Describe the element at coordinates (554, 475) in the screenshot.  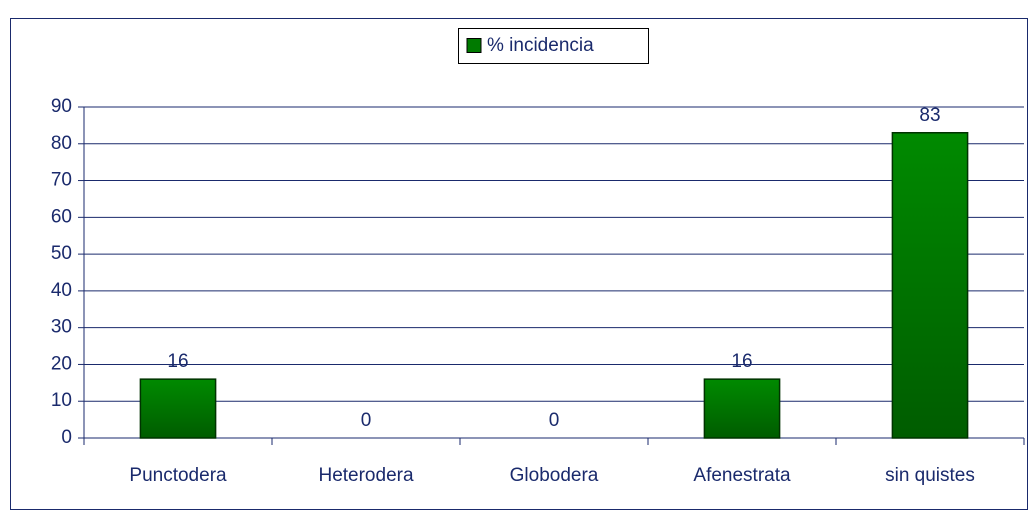
I see `x-tick-label: Globodera` at that location.